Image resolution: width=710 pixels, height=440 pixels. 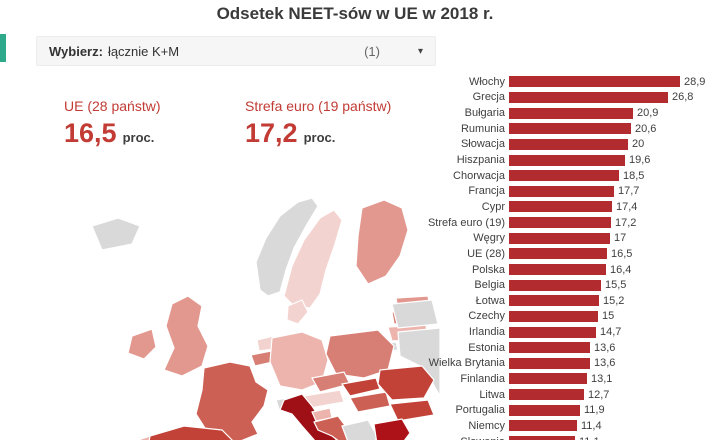 What do you see at coordinates (319, 137) in the screenshot?
I see `stat-eurozone-unit: proc.` at bounding box center [319, 137].